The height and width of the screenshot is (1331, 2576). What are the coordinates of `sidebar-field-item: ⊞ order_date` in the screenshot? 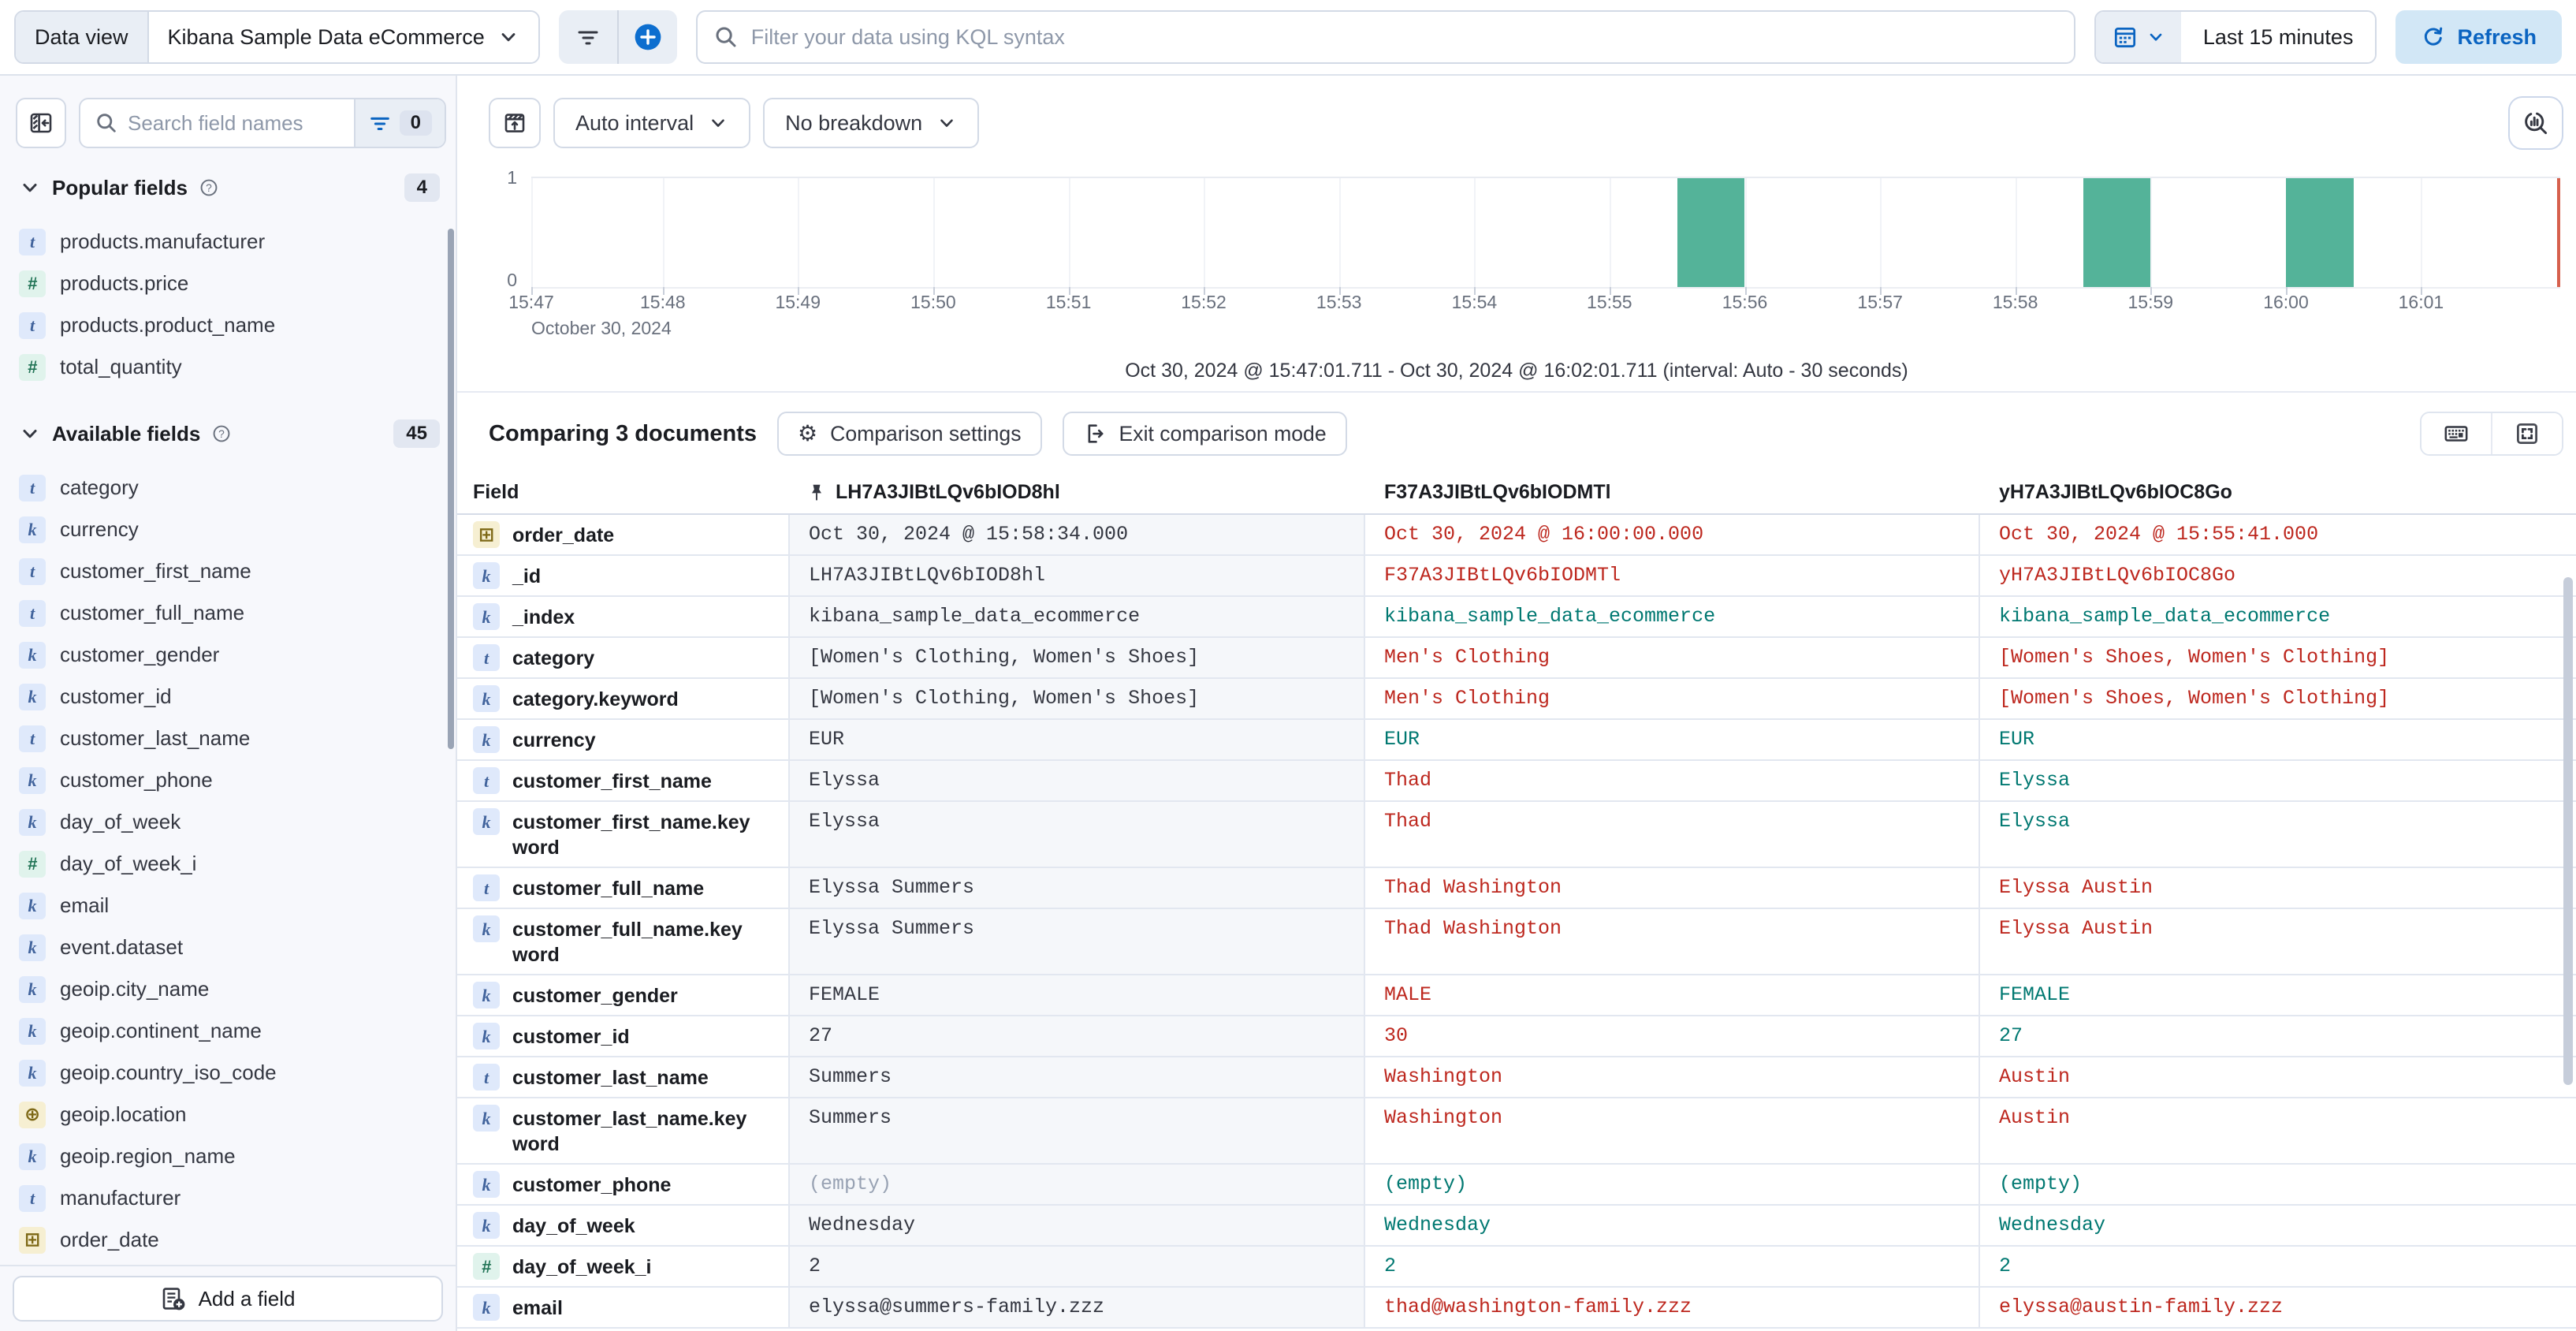 It's located at (228, 1240).